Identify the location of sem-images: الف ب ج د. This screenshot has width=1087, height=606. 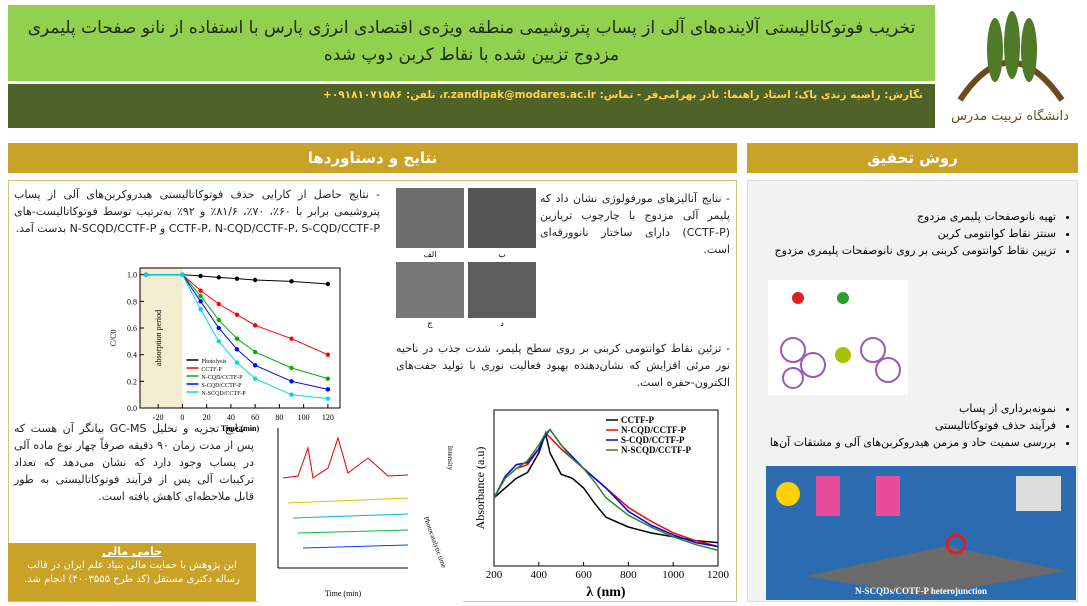
(466, 258).